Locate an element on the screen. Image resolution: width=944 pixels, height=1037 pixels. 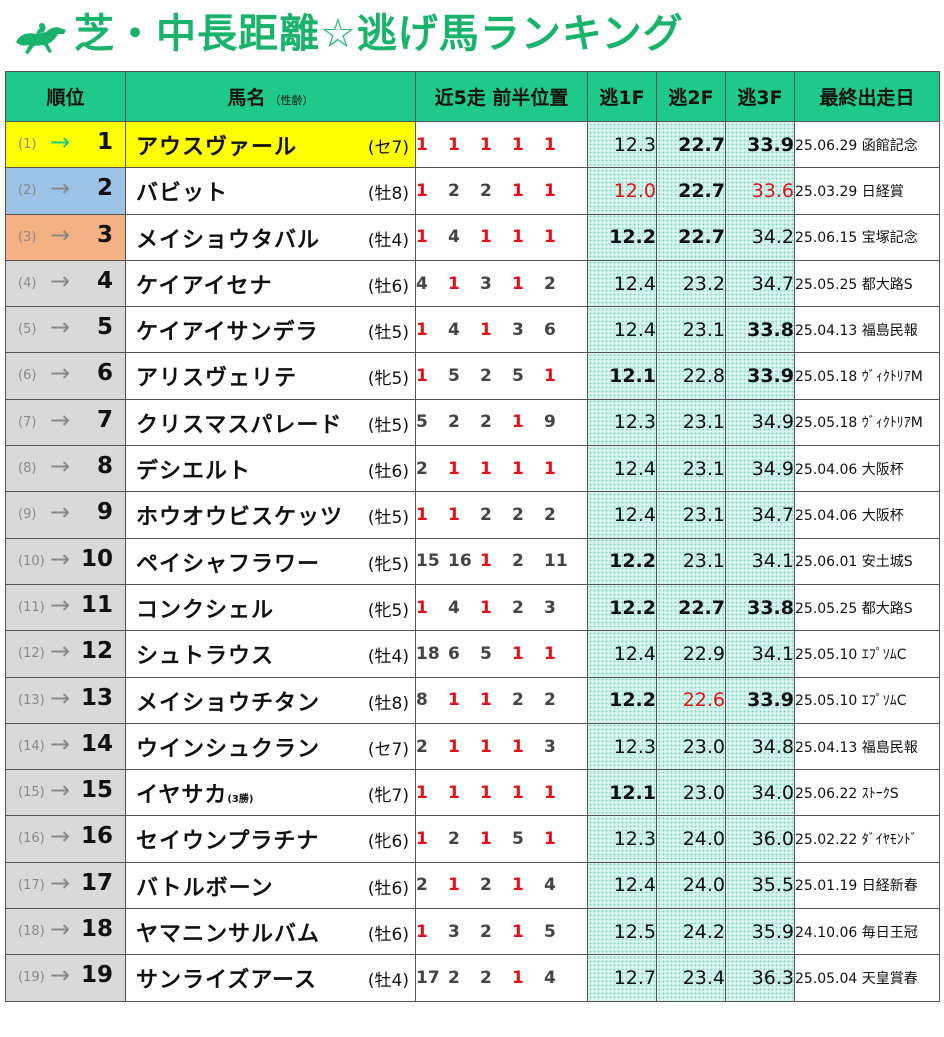
last-race: 25.04.13 福島民報 is located at coordinates (867, 330).